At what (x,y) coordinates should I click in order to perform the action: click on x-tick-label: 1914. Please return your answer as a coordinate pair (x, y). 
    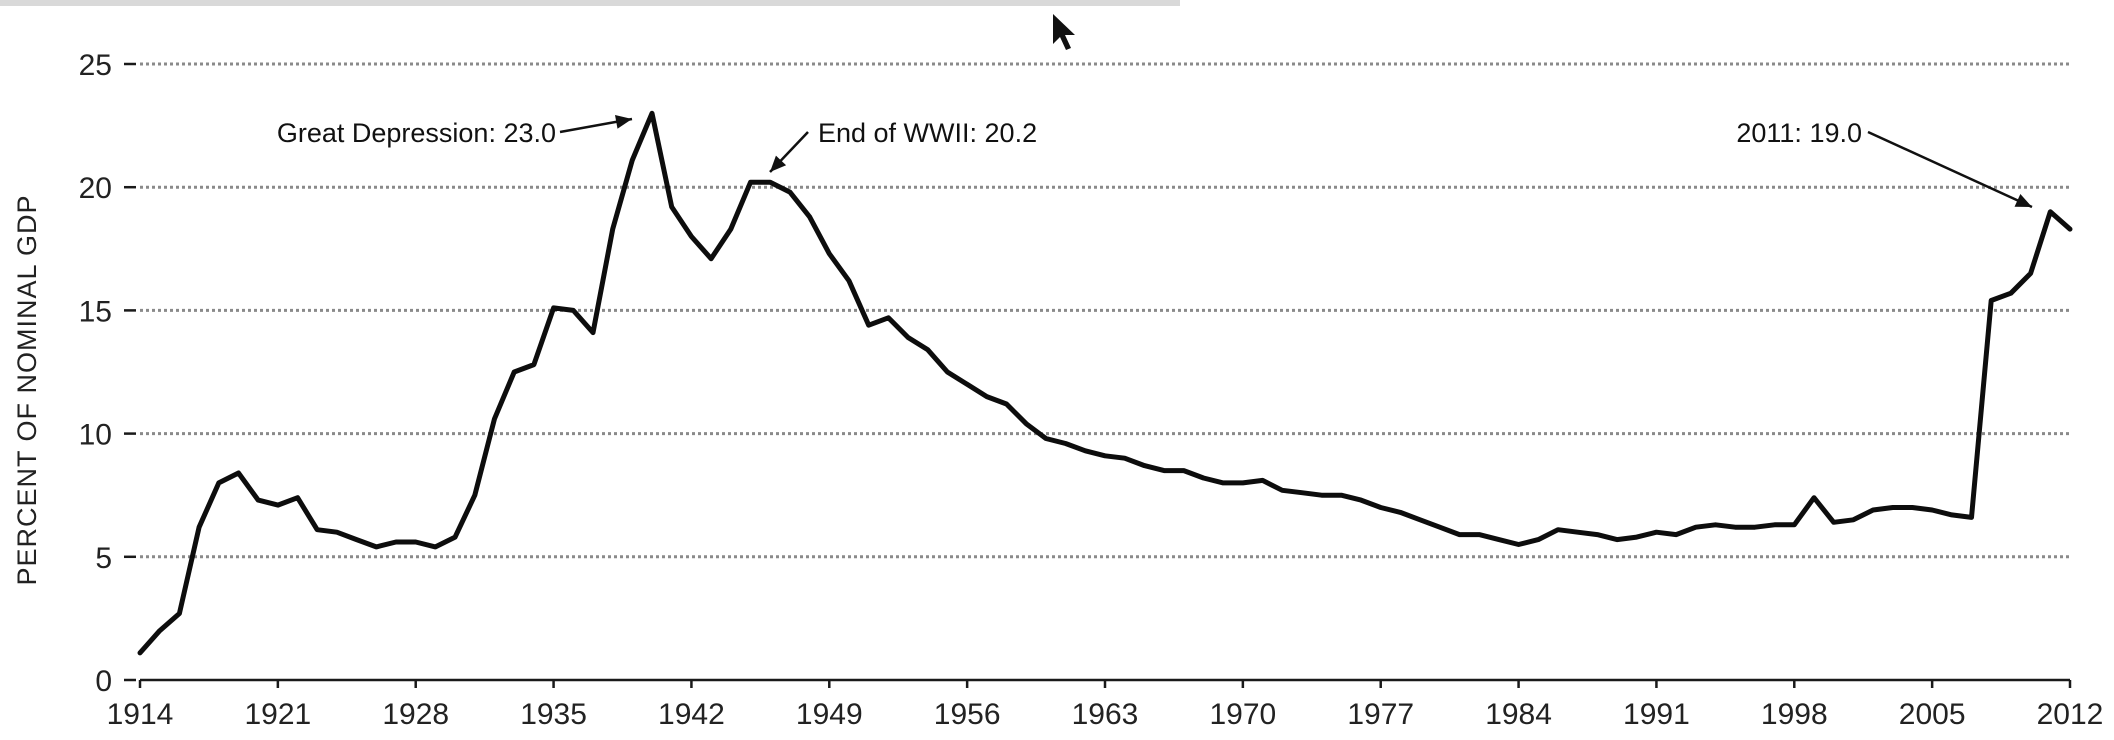
    Looking at the image, I should click on (140, 714).